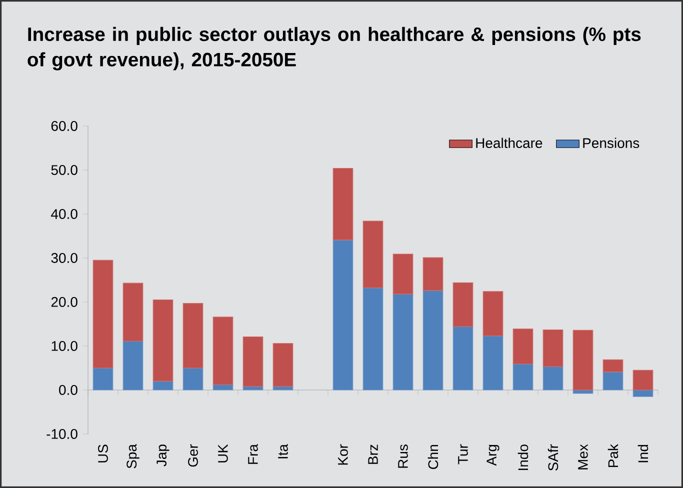  I want to click on x-tick-label: Jap, so click(163, 455).